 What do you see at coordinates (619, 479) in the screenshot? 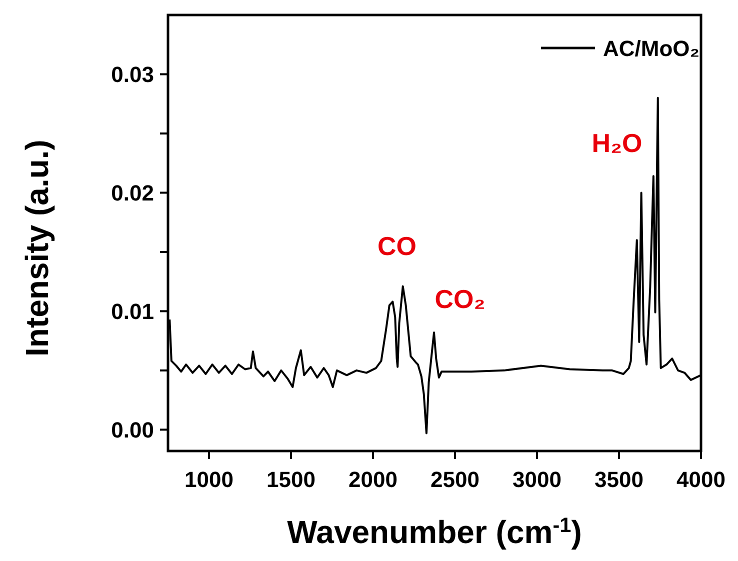
I see `x-tick-label: 3500` at bounding box center [619, 479].